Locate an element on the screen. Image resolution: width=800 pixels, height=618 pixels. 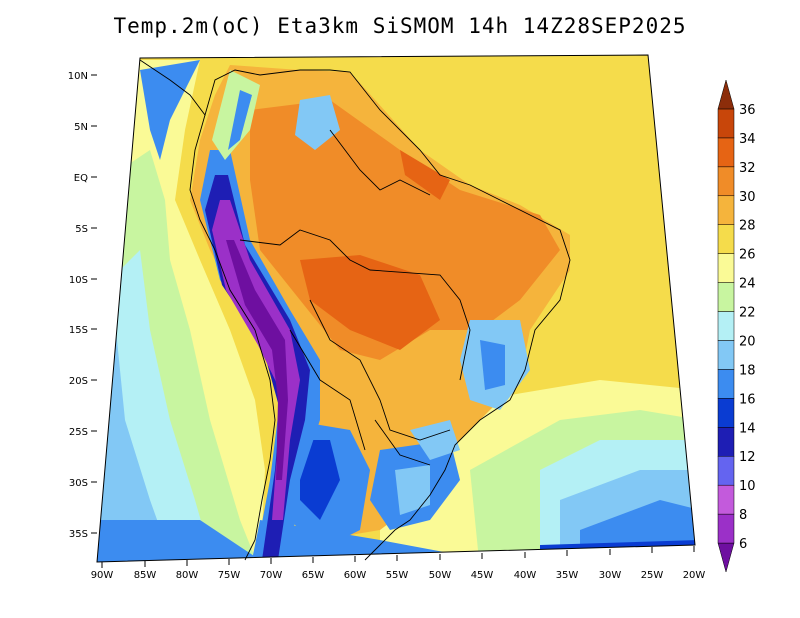
colorbar-label: 10 is located at coordinates (747, 486).